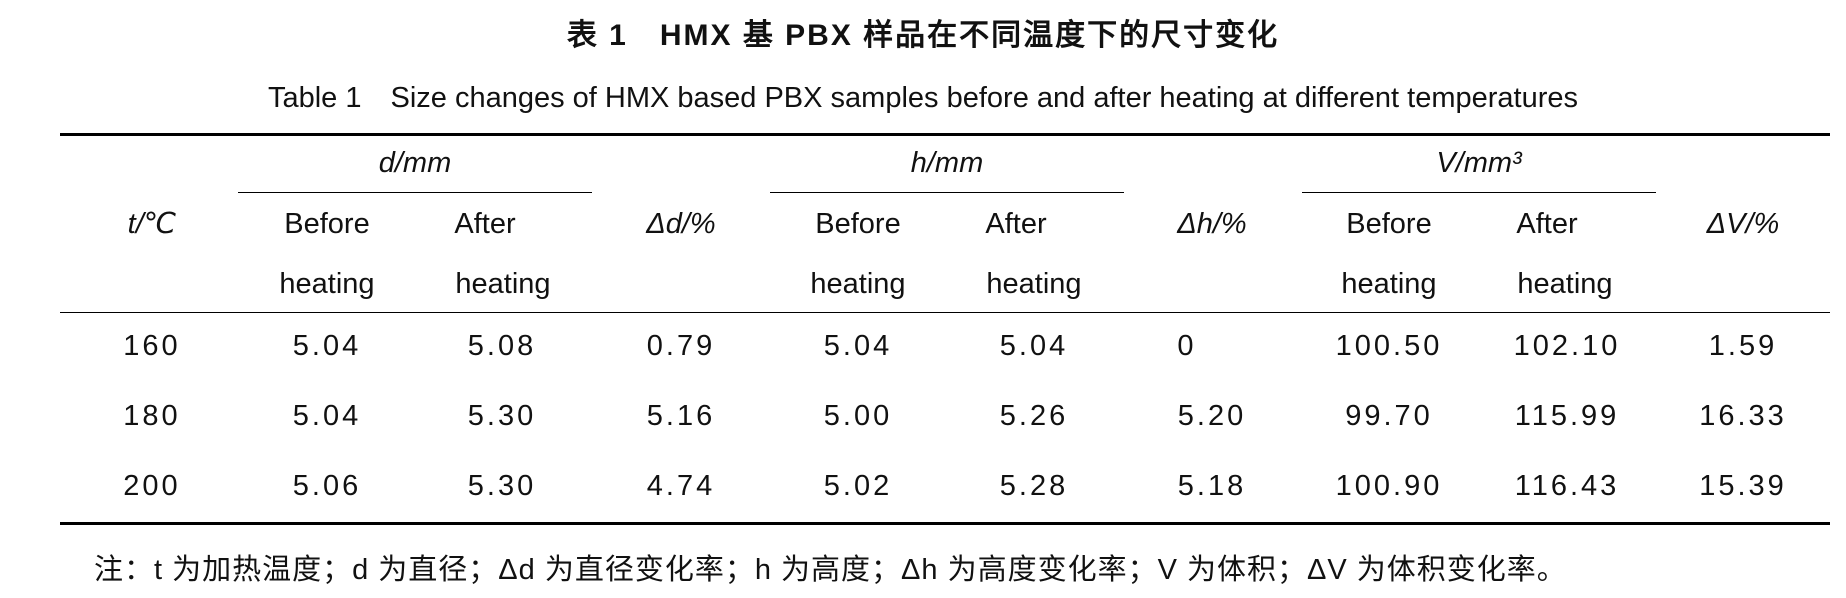  Describe the element at coordinates (1565, 284) in the screenshot. I see `subheader-v-after-2: heating` at that location.